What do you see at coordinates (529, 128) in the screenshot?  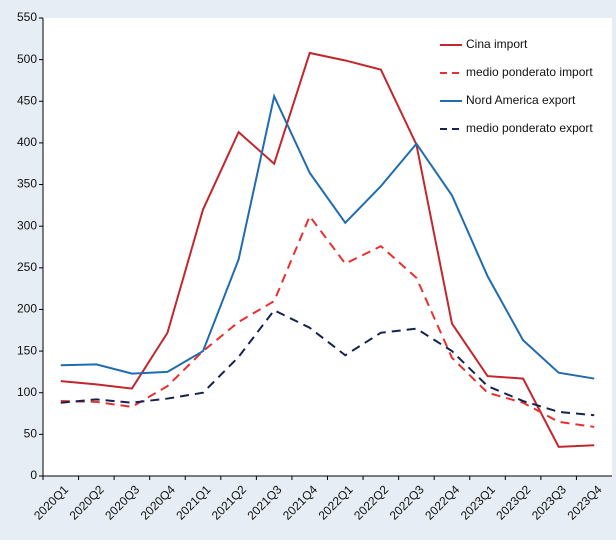 I see `legend-label: medio ponderato export` at bounding box center [529, 128].